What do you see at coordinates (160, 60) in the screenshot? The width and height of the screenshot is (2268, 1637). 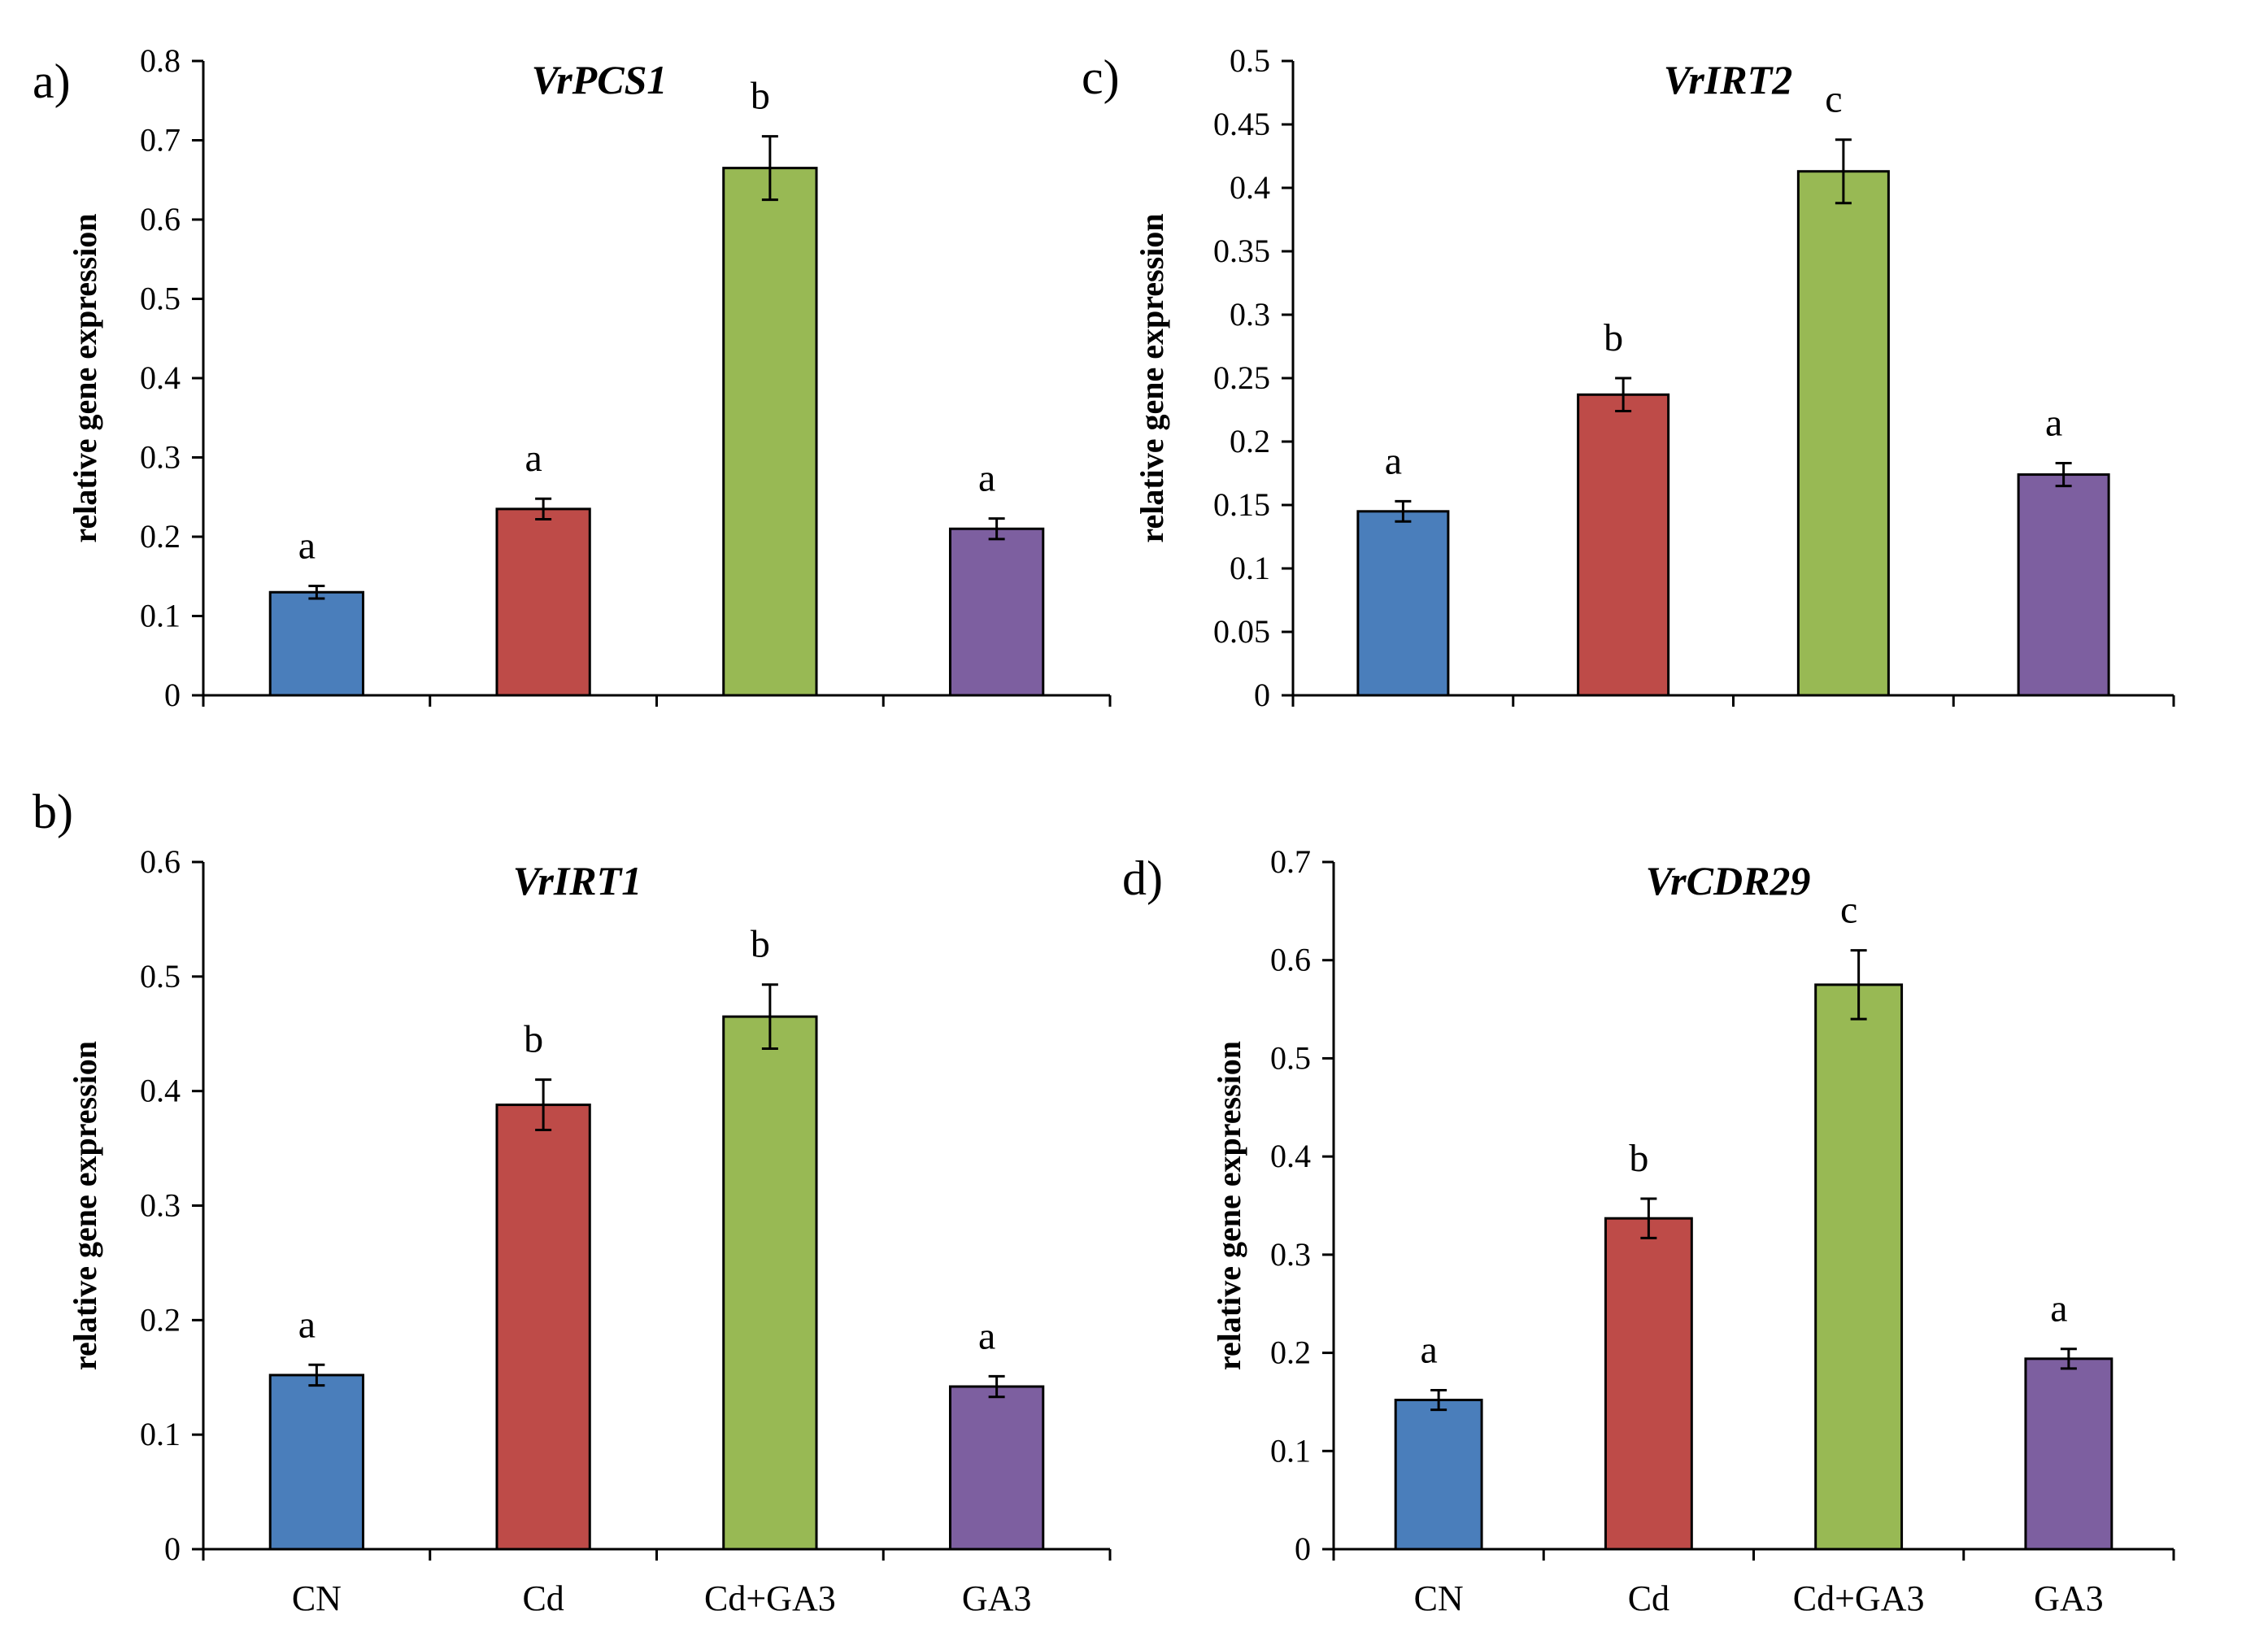 I see `y-tick-label: 0.8` at bounding box center [160, 60].